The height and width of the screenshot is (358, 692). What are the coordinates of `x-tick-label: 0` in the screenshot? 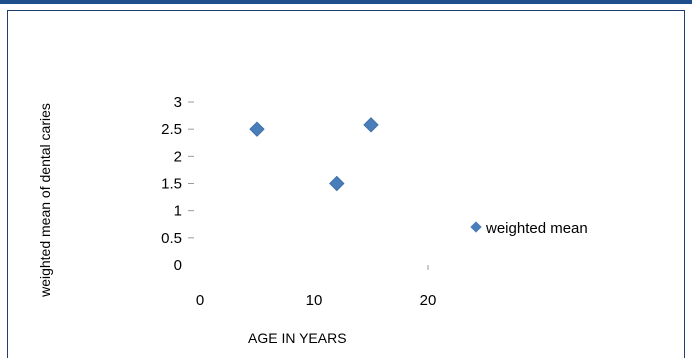 It's located at (200, 300).